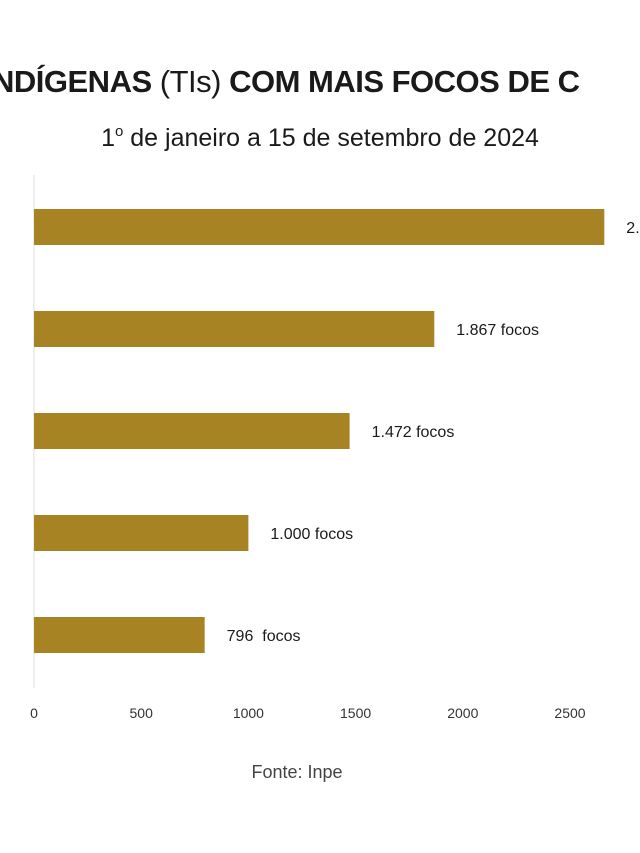  Describe the element at coordinates (355, 713) in the screenshot. I see `x-tick-label: 1500` at that location.